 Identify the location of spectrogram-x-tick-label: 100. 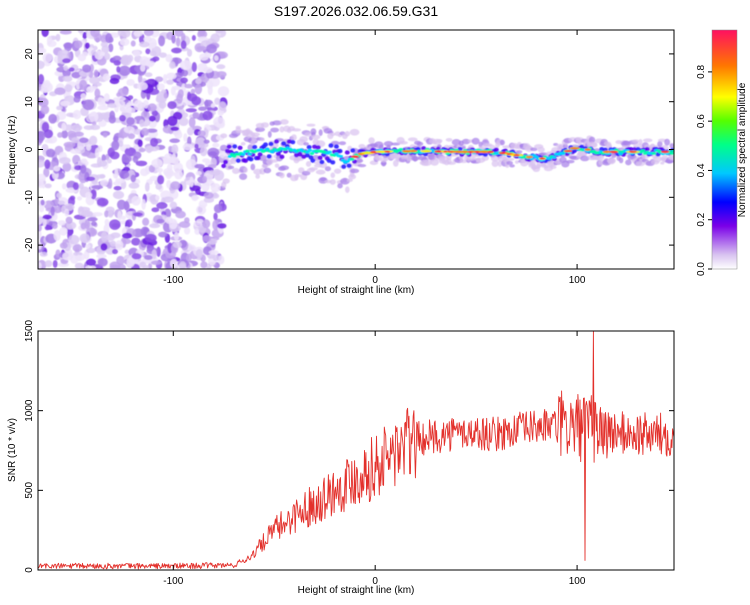
(577, 280).